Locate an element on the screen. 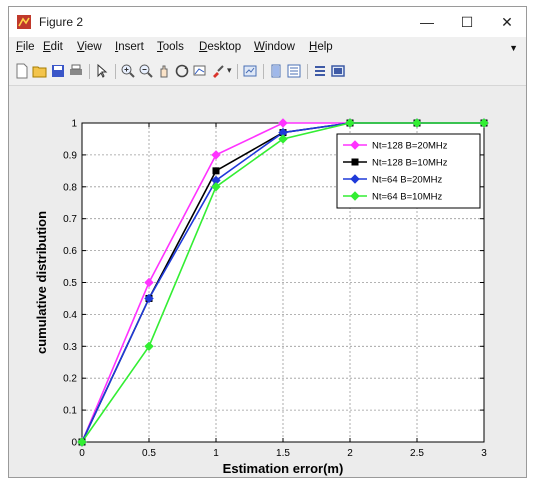  matlab-figure-icon is located at coordinates (24, 22).